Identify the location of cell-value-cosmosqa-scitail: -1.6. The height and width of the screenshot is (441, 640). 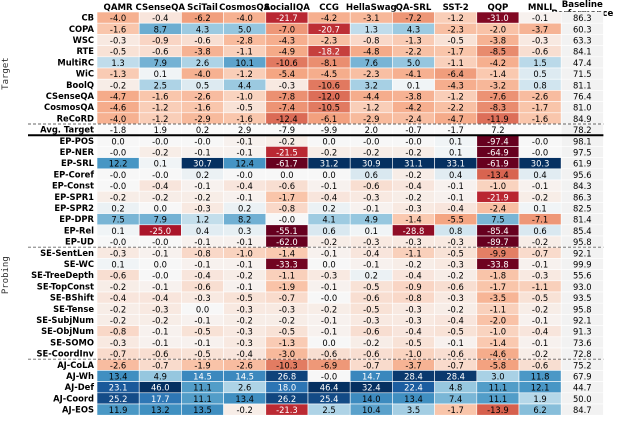
(202, 108).